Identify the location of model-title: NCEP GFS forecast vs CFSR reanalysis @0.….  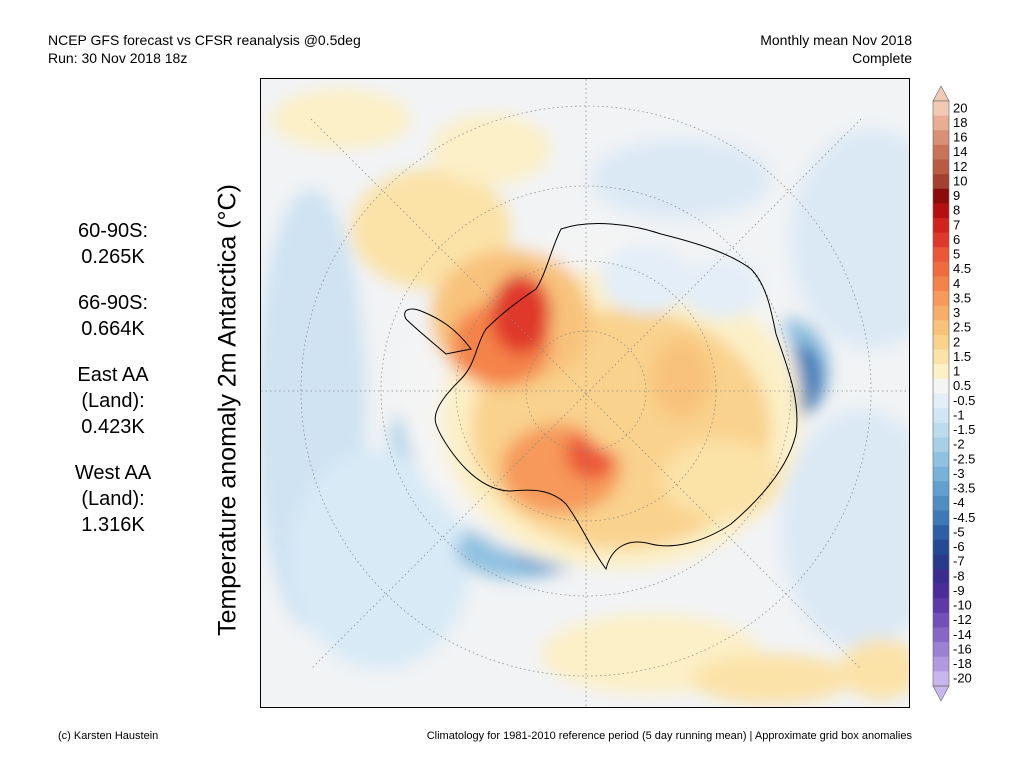
(204, 40).